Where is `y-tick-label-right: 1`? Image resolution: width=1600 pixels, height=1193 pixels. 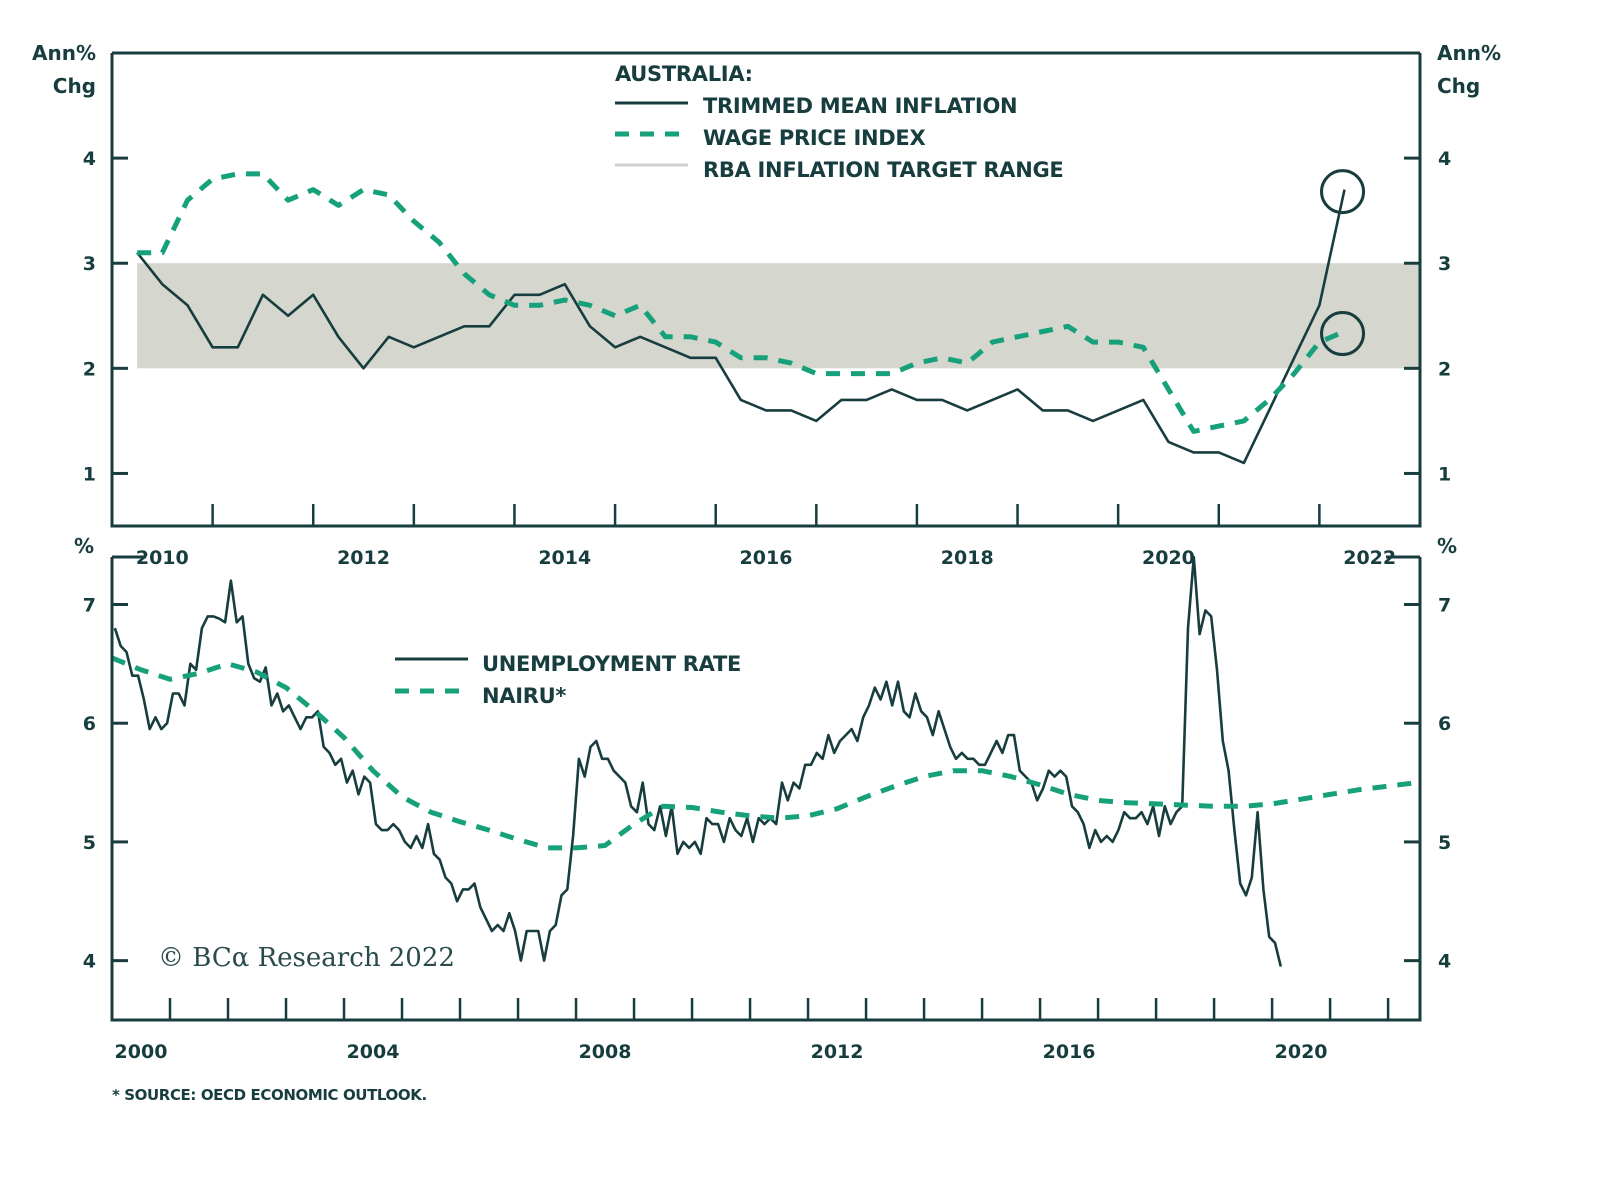 y-tick-label-right: 1 is located at coordinates (1444, 474).